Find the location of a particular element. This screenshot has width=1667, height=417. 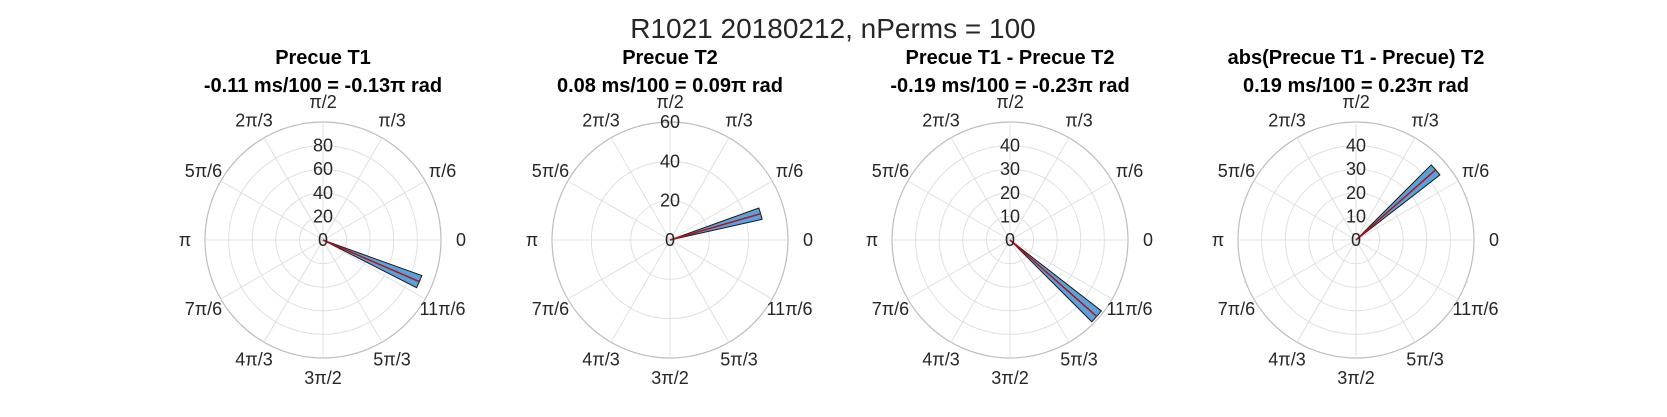

r-tick-label: 30 is located at coordinates (1356, 169).